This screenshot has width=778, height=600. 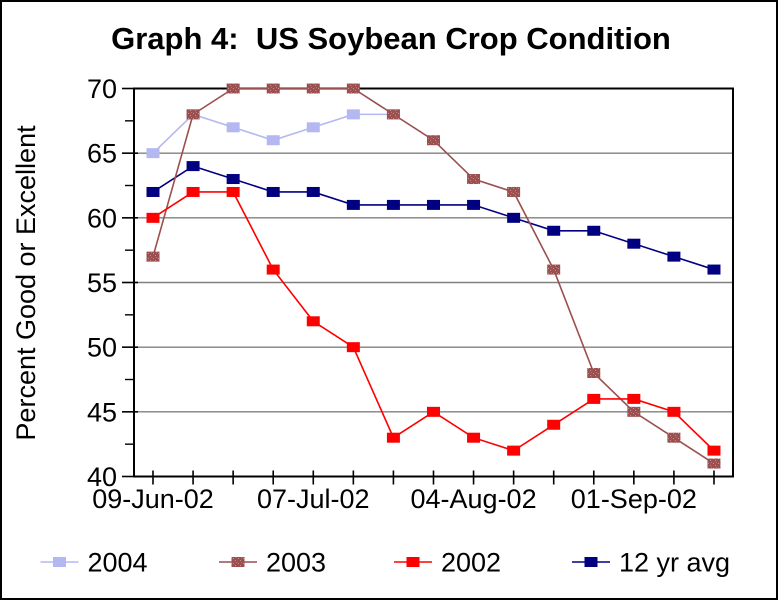 I want to click on series-12-yr-avg, so click(x=433, y=218).